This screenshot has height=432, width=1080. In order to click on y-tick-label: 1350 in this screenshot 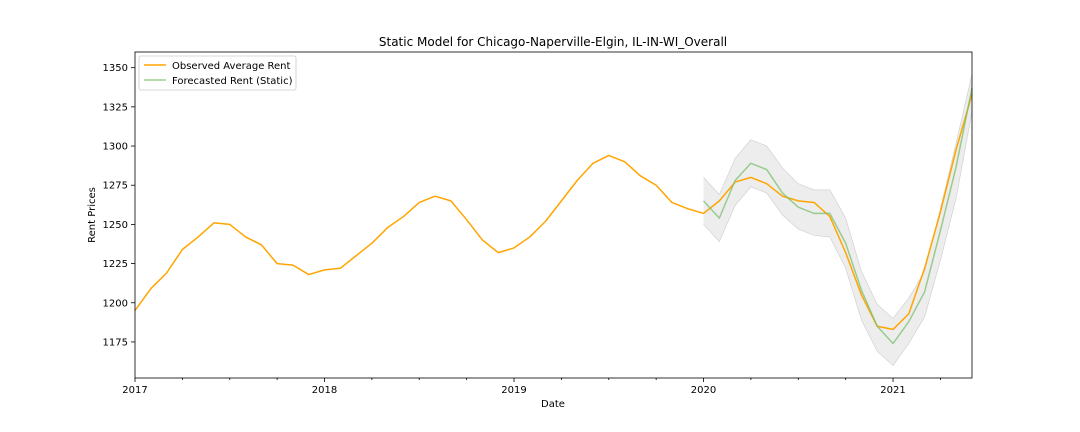, I will do `click(115, 68)`.